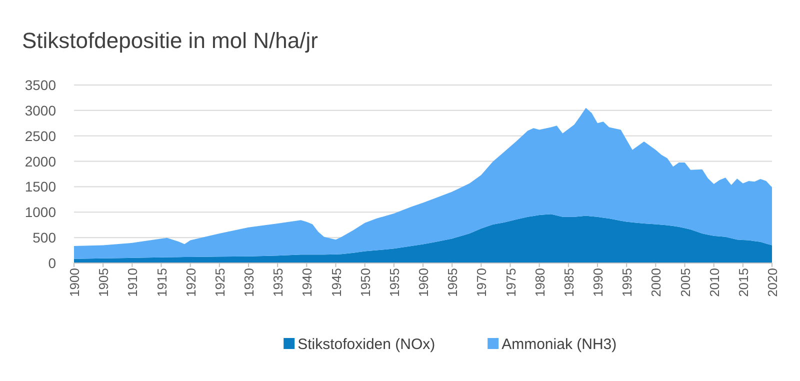 Image resolution: width=800 pixels, height=381 pixels. What do you see at coordinates (743, 282) in the screenshot?
I see `x-tick-label: 2015` at bounding box center [743, 282].